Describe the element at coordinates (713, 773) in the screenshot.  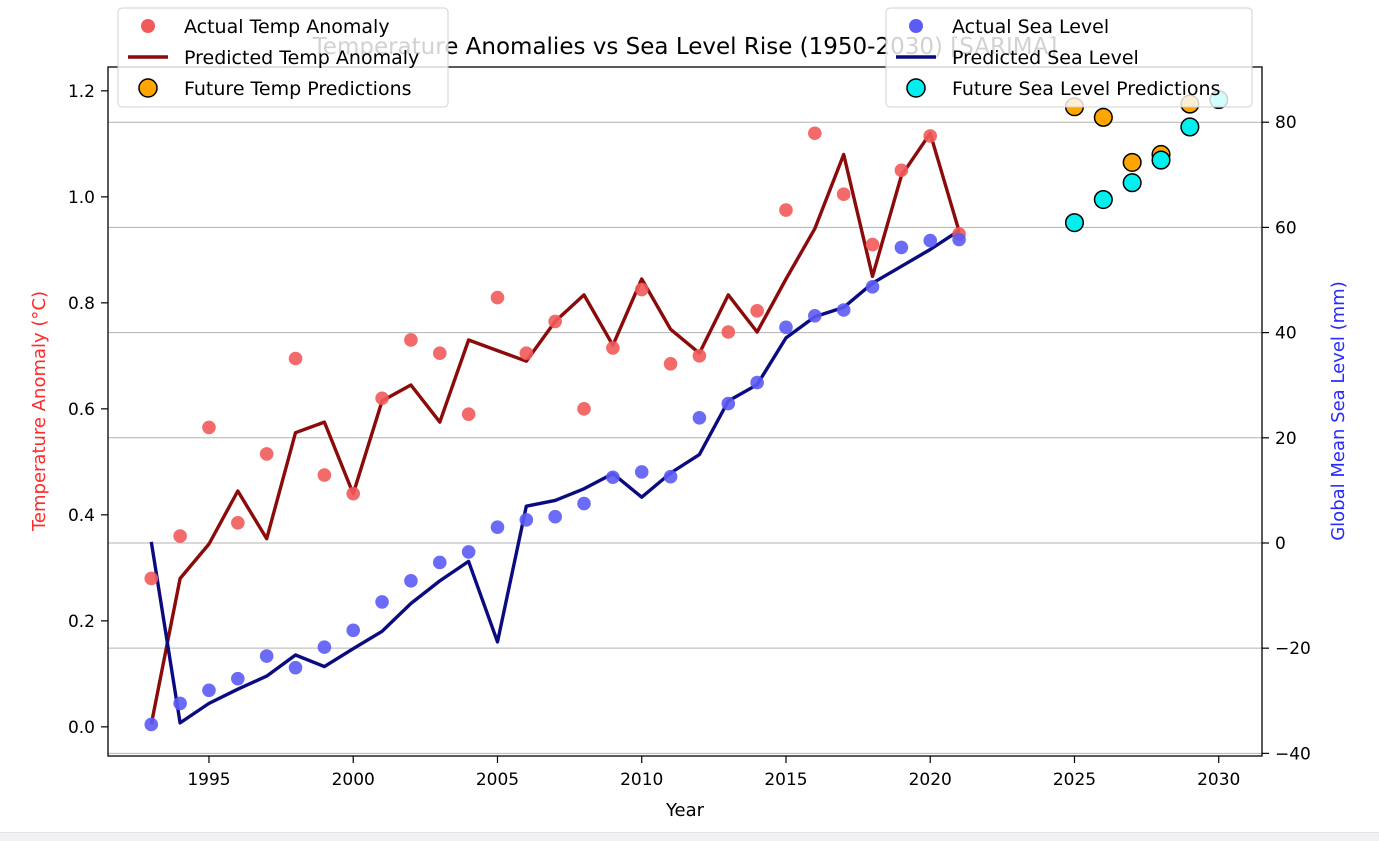
I see `x-axis: 1995 2000 2005 2010 2015 2020 2025 2030` at that location.